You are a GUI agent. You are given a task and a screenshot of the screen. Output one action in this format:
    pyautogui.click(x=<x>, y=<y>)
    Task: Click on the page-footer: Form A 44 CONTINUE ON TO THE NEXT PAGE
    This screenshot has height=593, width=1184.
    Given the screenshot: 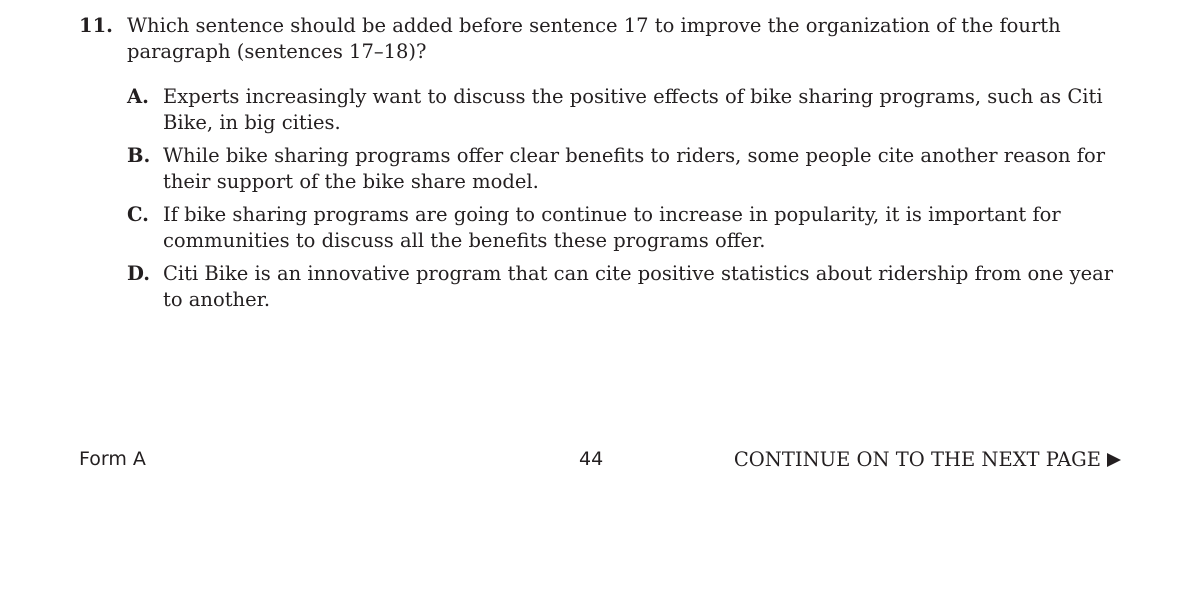 What is the action you would take?
    pyautogui.click(x=600, y=460)
    